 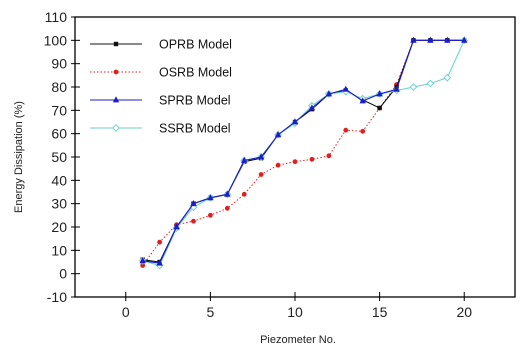 I want to click on y-tick-label: 0, so click(x=63, y=274).